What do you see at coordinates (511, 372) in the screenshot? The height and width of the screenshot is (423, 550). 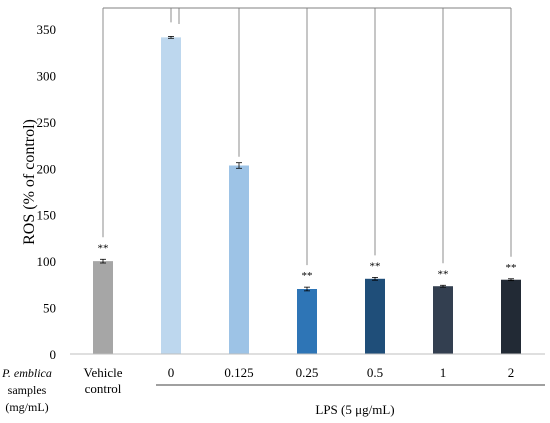 I see `category-label: 2` at bounding box center [511, 372].